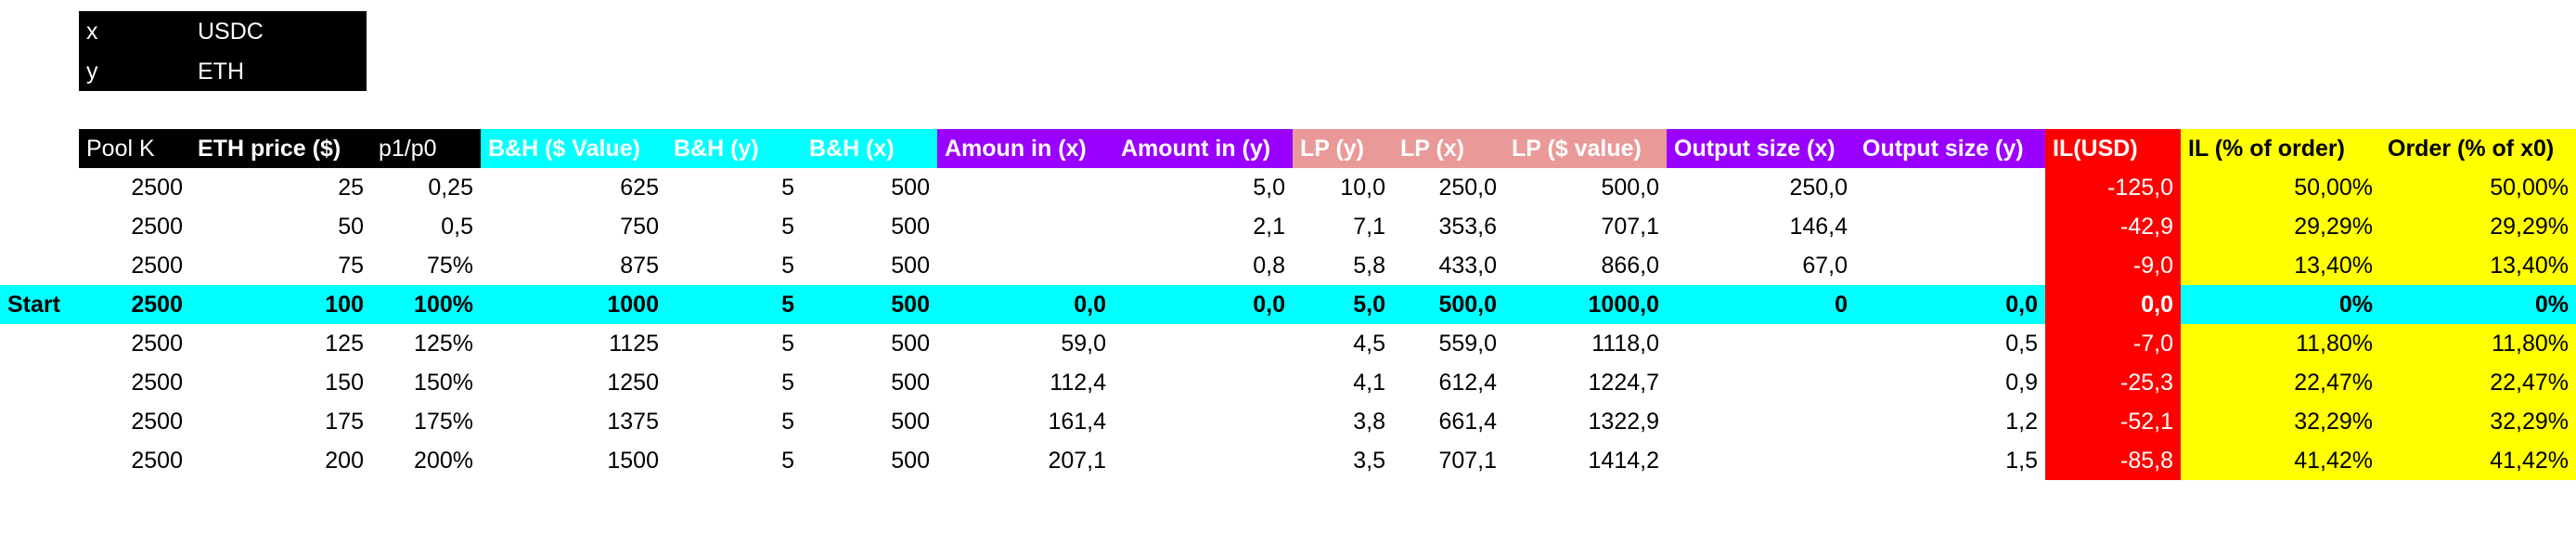 The height and width of the screenshot is (559, 2576). What do you see at coordinates (2113, 382) in the screenshot?
I see `cell-il-usd: -25,3` at bounding box center [2113, 382].